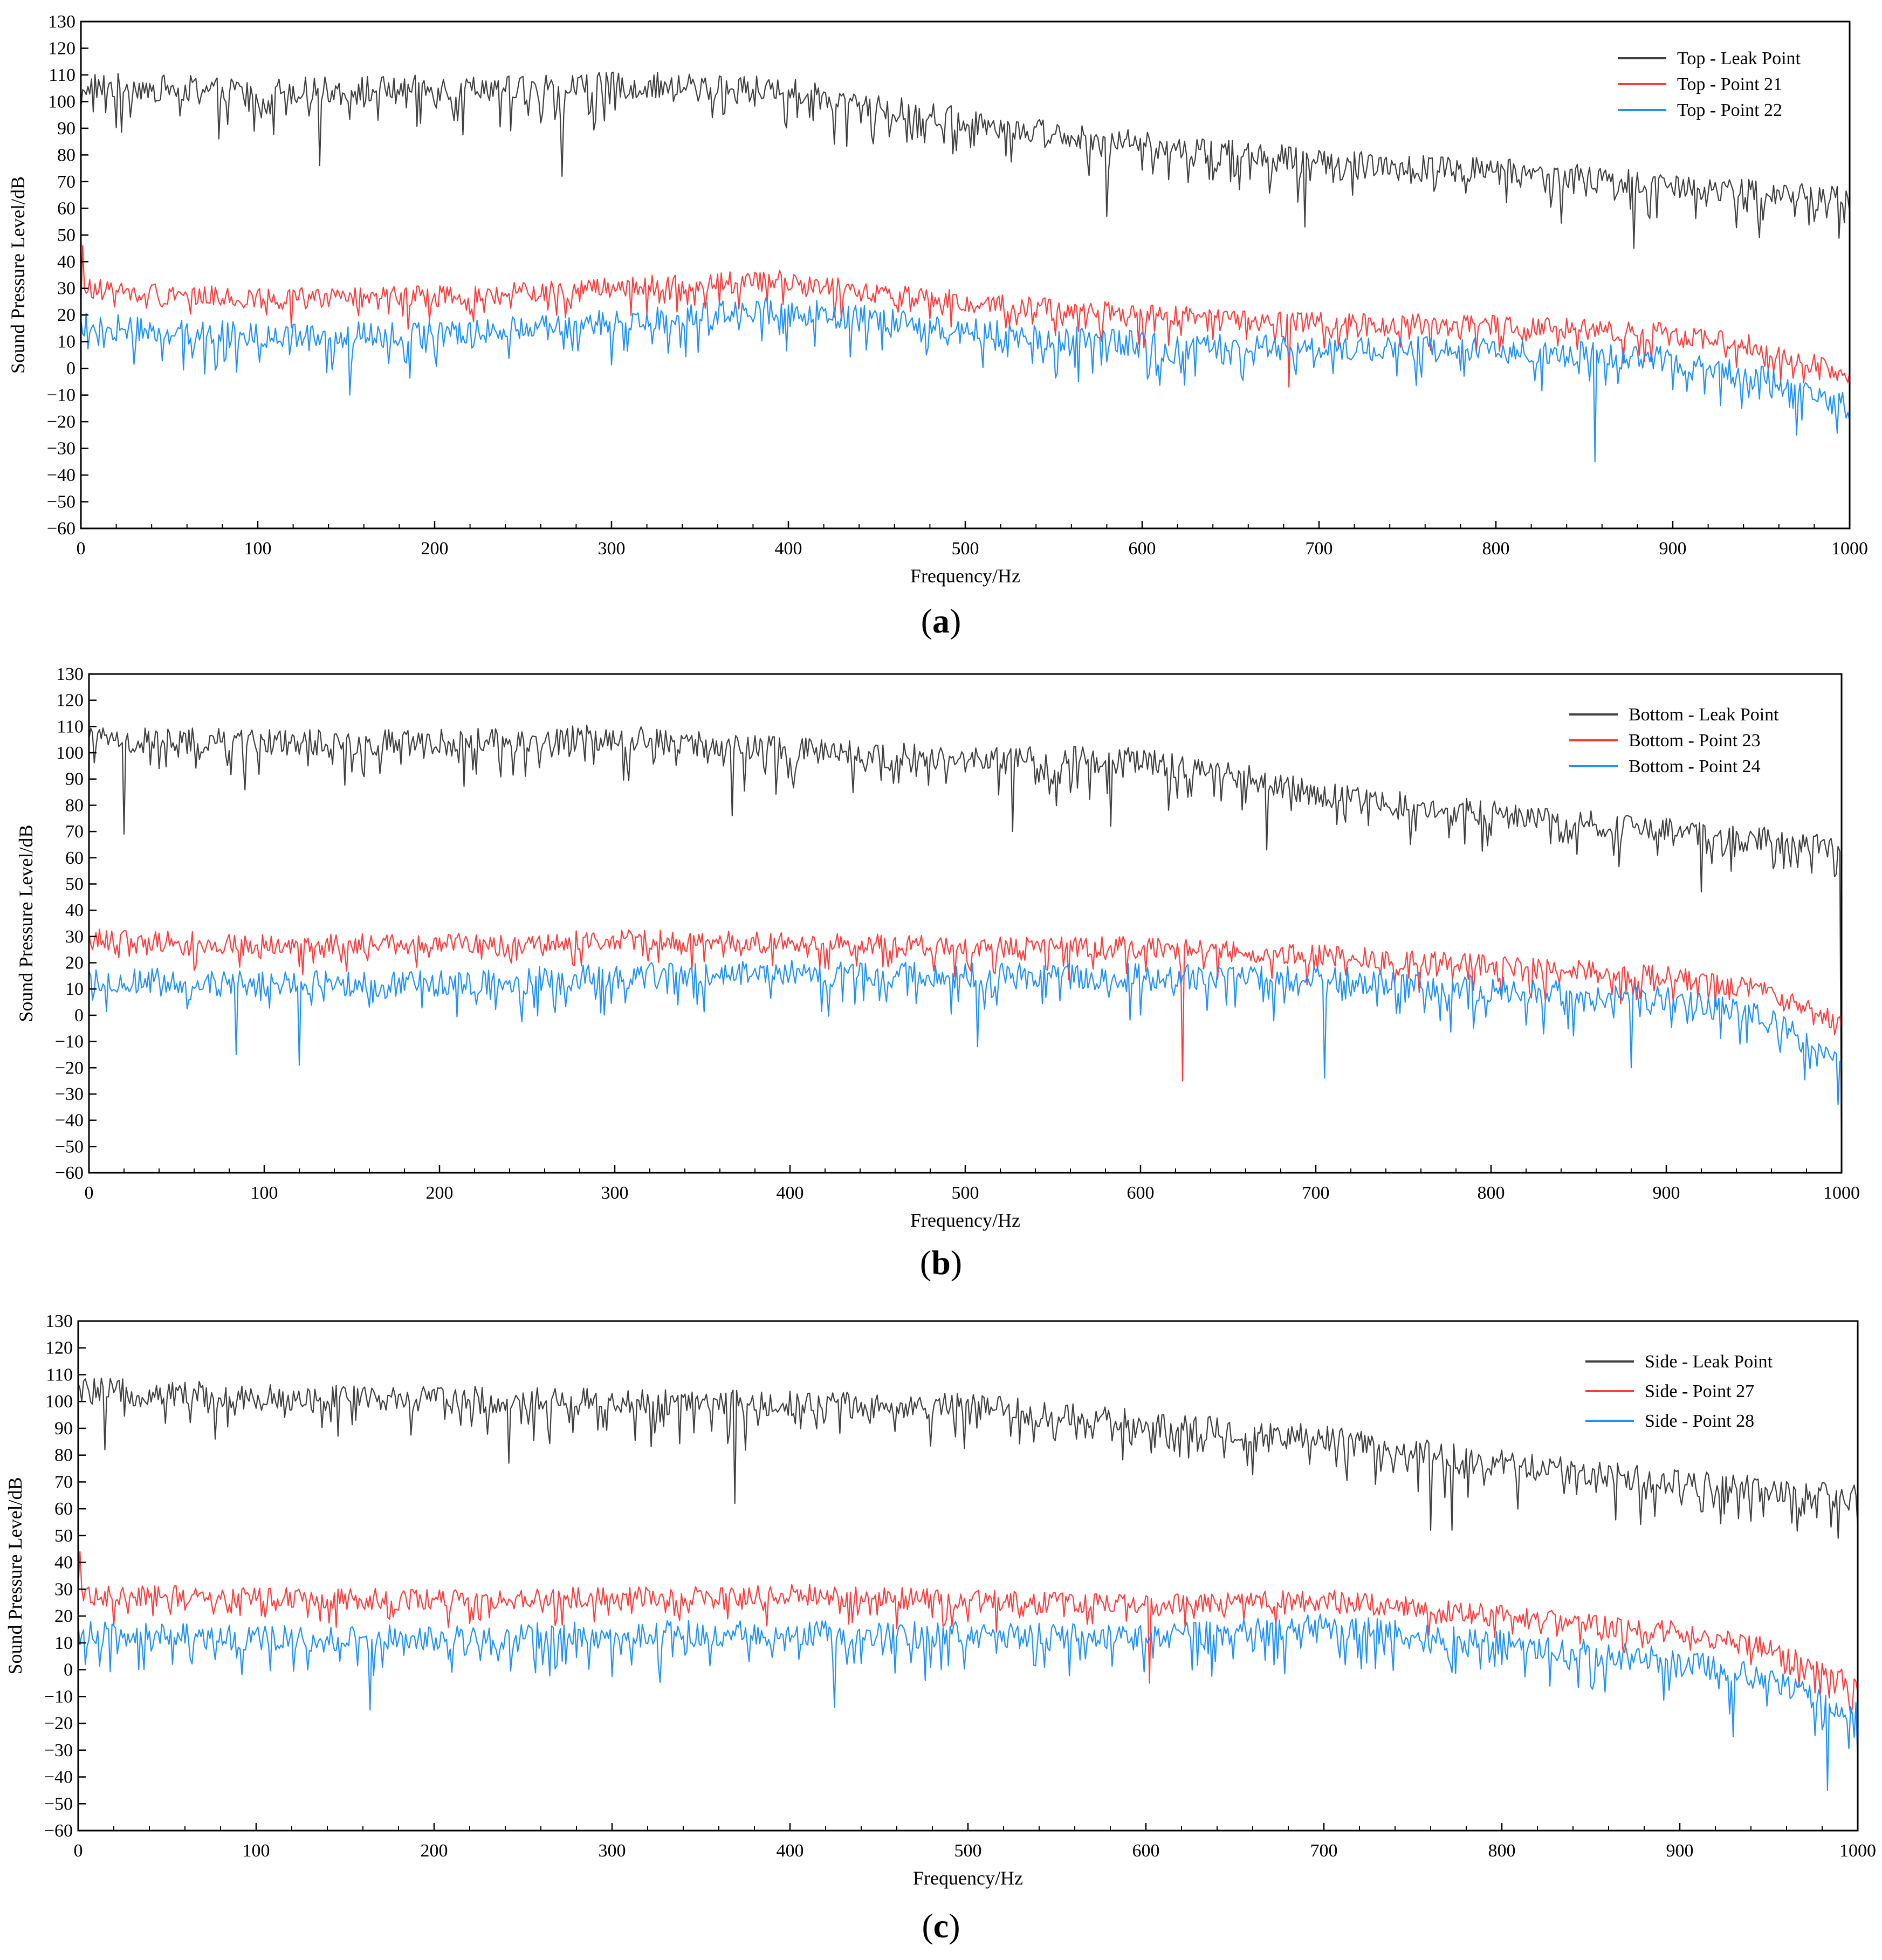 The image size is (1882, 1960). Describe the element at coordinates (1695, 741) in the screenshot. I see `legend-label: Bottom - Point 23` at that location.